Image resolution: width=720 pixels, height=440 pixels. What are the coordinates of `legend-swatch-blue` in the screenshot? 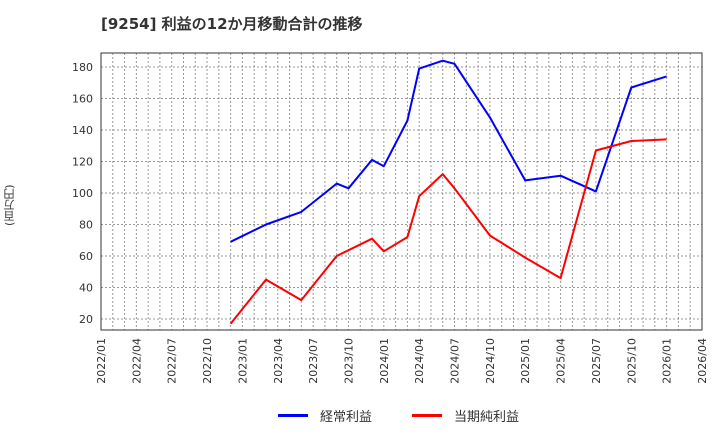 It's located at (293, 415).